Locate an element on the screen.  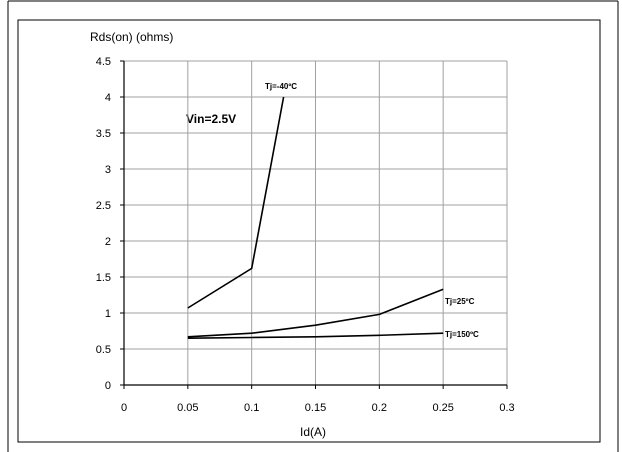
vin-annotation: Vin=2.5V is located at coordinates (211, 119).